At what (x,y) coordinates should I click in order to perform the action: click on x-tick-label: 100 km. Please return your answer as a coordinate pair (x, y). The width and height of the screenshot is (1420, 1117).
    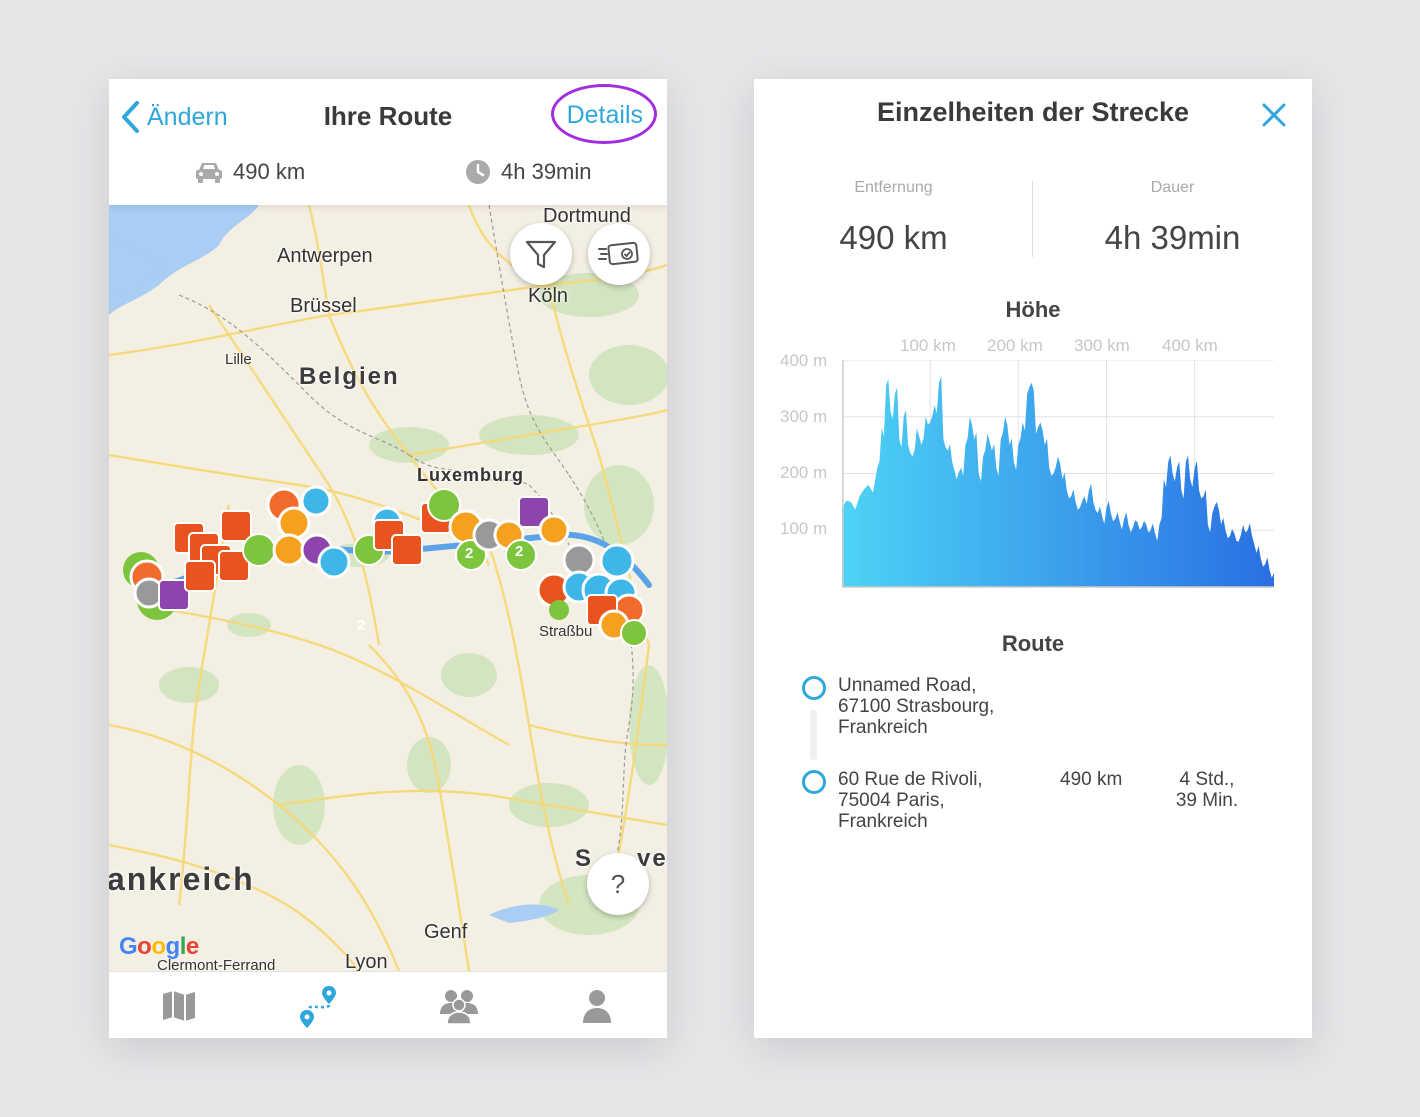
    Looking at the image, I should click on (928, 345).